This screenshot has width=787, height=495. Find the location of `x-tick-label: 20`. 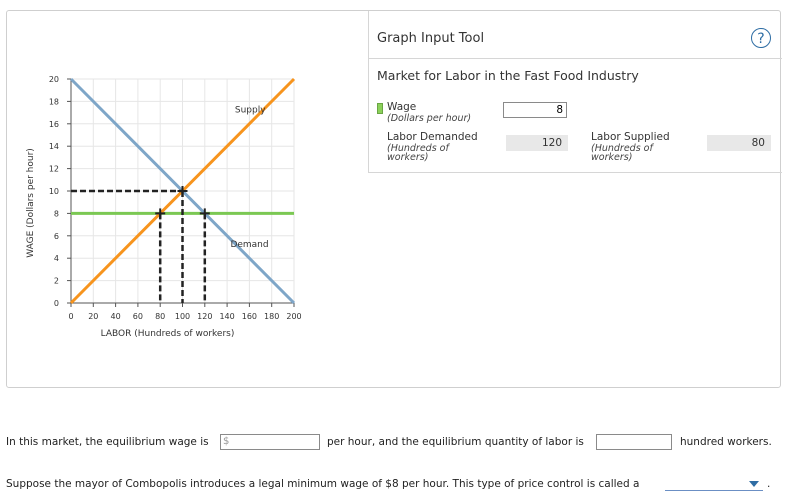

x-tick-label: 20 is located at coordinates (93, 316).